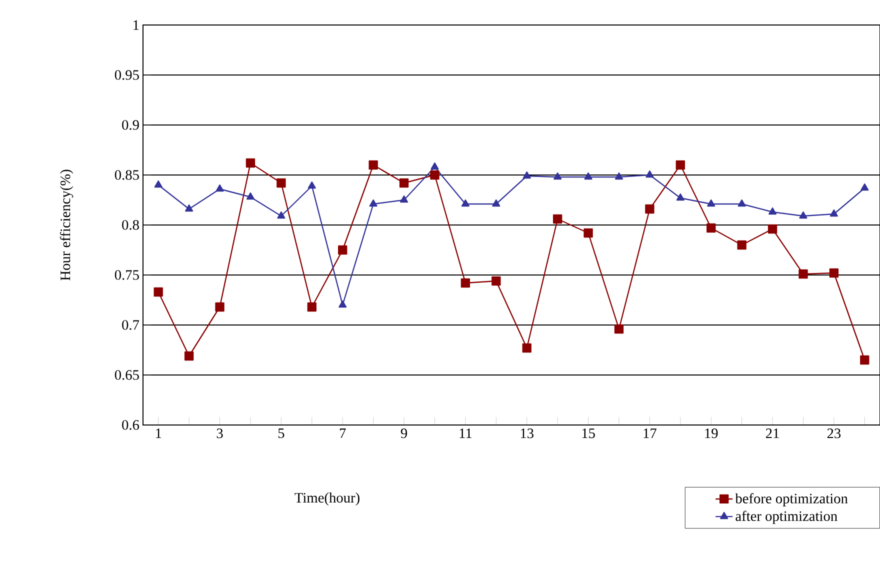 This screenshot has height=563, width=880. What do you see at coordinates (527, 433) in the screenshot?
I see `x-tick-label: 13` at bounding box center [527, 433].